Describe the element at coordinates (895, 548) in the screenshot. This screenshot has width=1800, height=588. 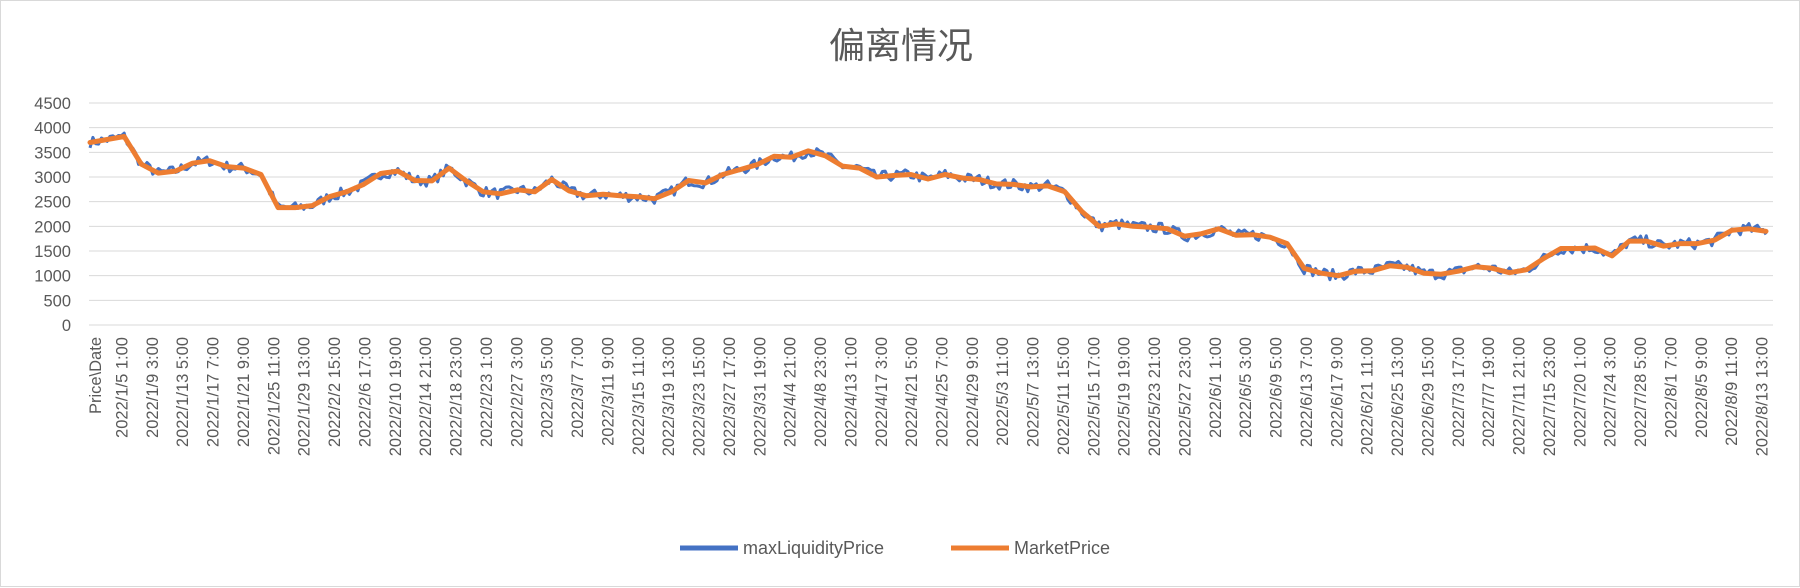
I see `legend: maxLiquidityPrice MarketPrice` at that location.